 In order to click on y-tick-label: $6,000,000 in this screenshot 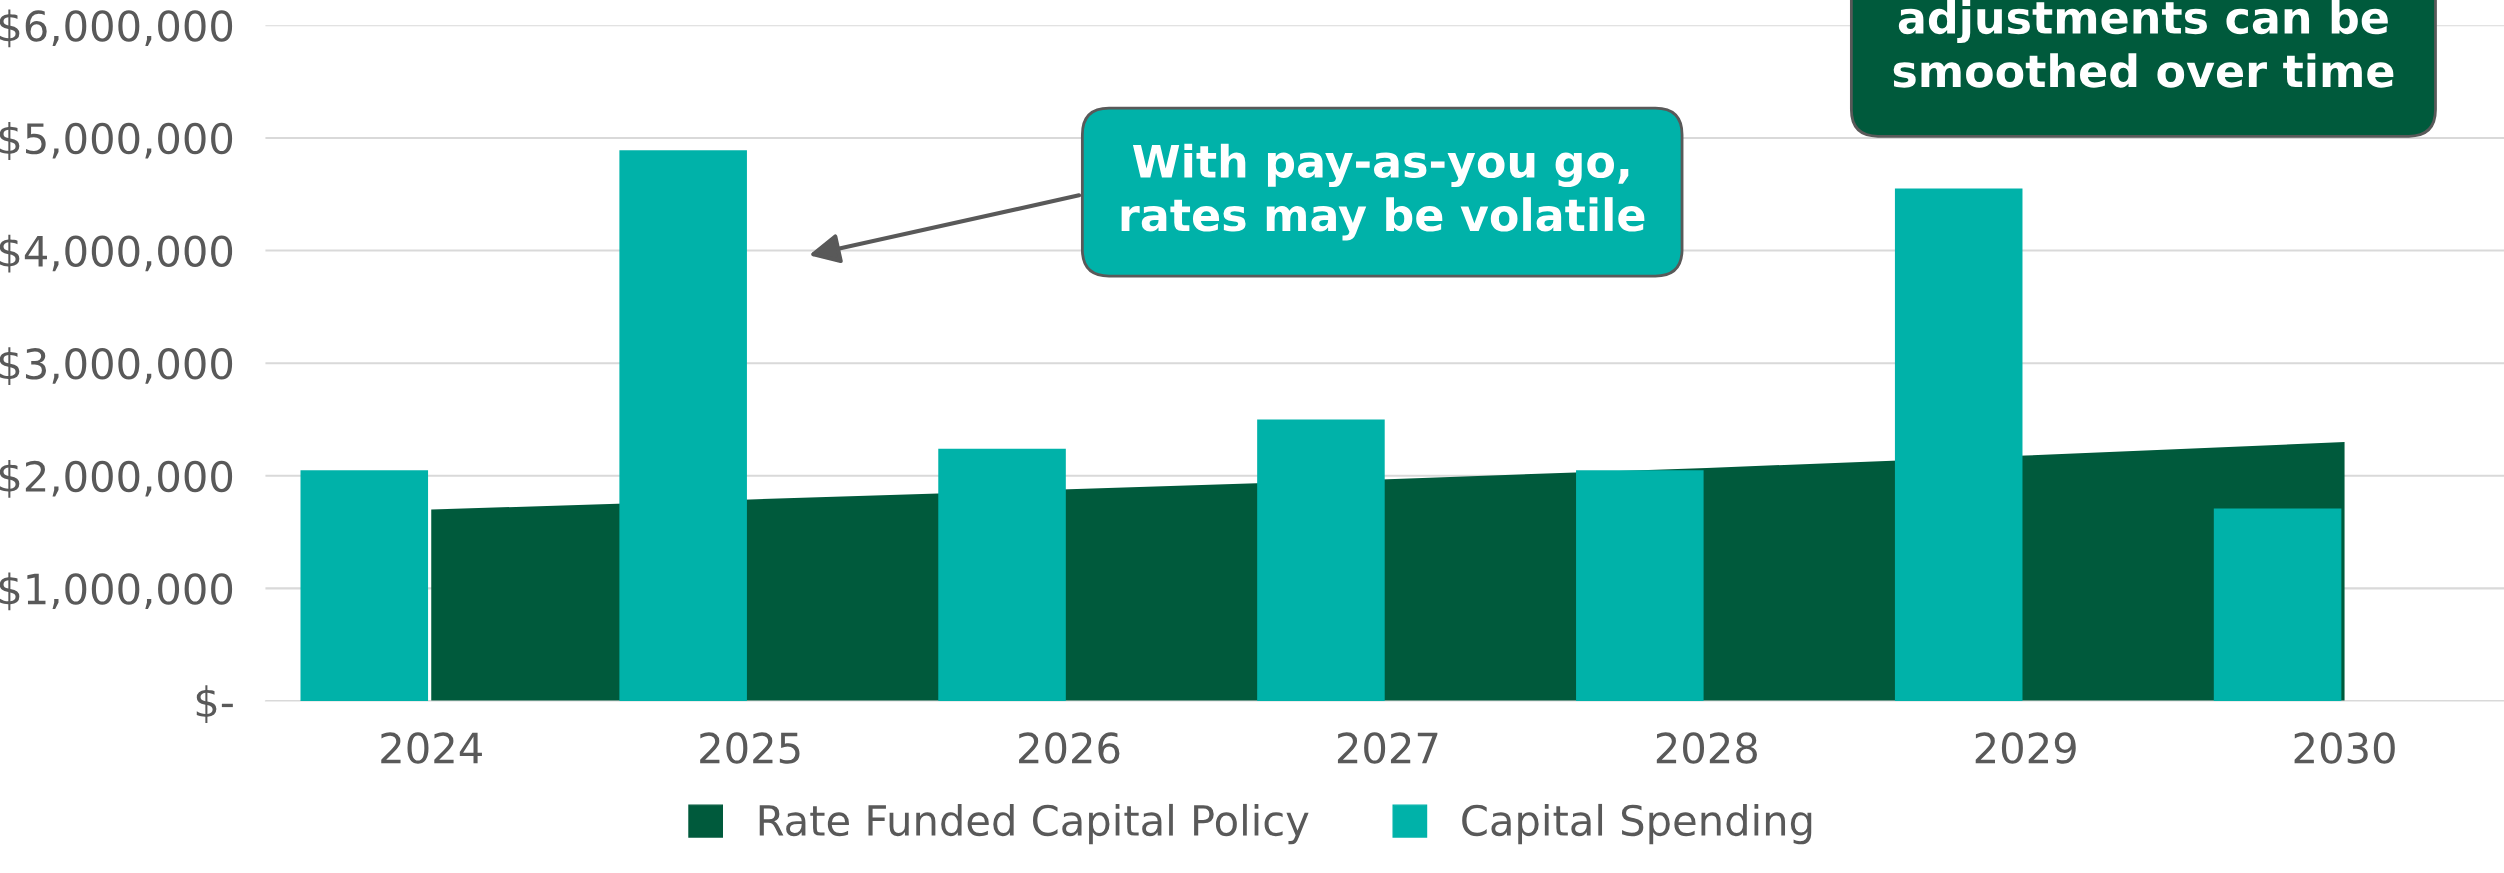, I will do `click(116, 28)`.